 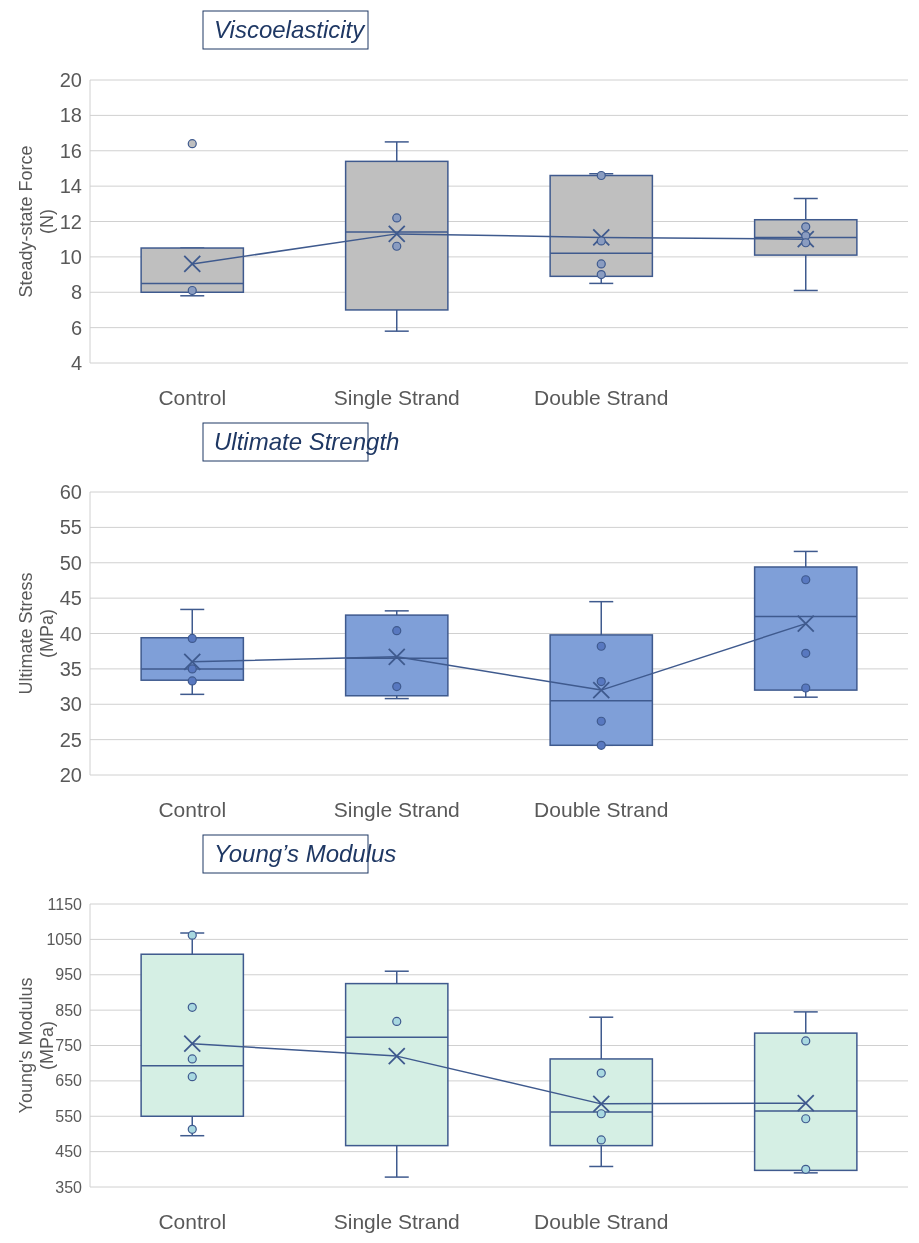 I want to click on y-tick-label: 550, so click(x=69, y=1116).